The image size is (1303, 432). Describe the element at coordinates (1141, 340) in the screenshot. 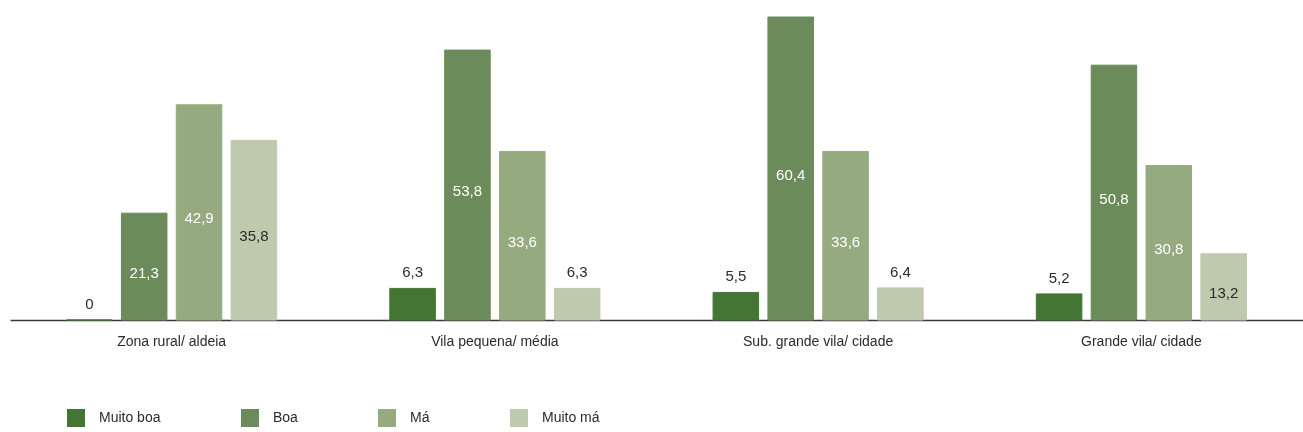

I see `x-tick-label: Grande vila/ cidade` at that location.